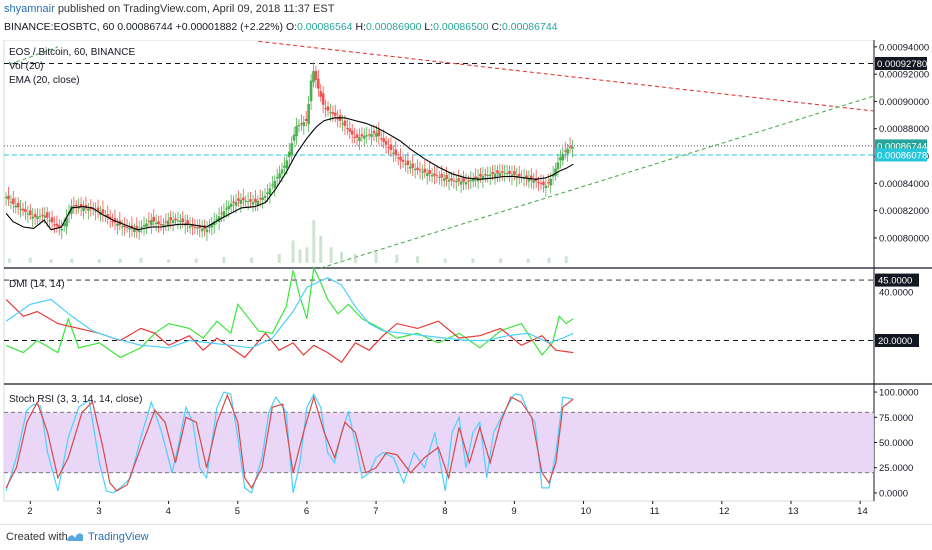 This screenshot has height=550, width=932. I want to click on price-axis-tick-label: 0.00084000, so click(904, 184).